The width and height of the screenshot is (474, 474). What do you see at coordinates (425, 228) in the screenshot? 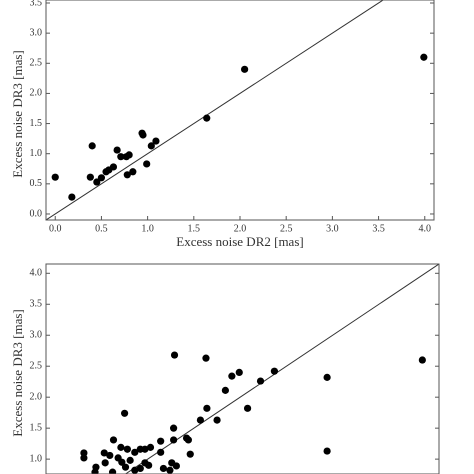
I see `x-tick-label: 4.0` at bounding box center [425, 228].